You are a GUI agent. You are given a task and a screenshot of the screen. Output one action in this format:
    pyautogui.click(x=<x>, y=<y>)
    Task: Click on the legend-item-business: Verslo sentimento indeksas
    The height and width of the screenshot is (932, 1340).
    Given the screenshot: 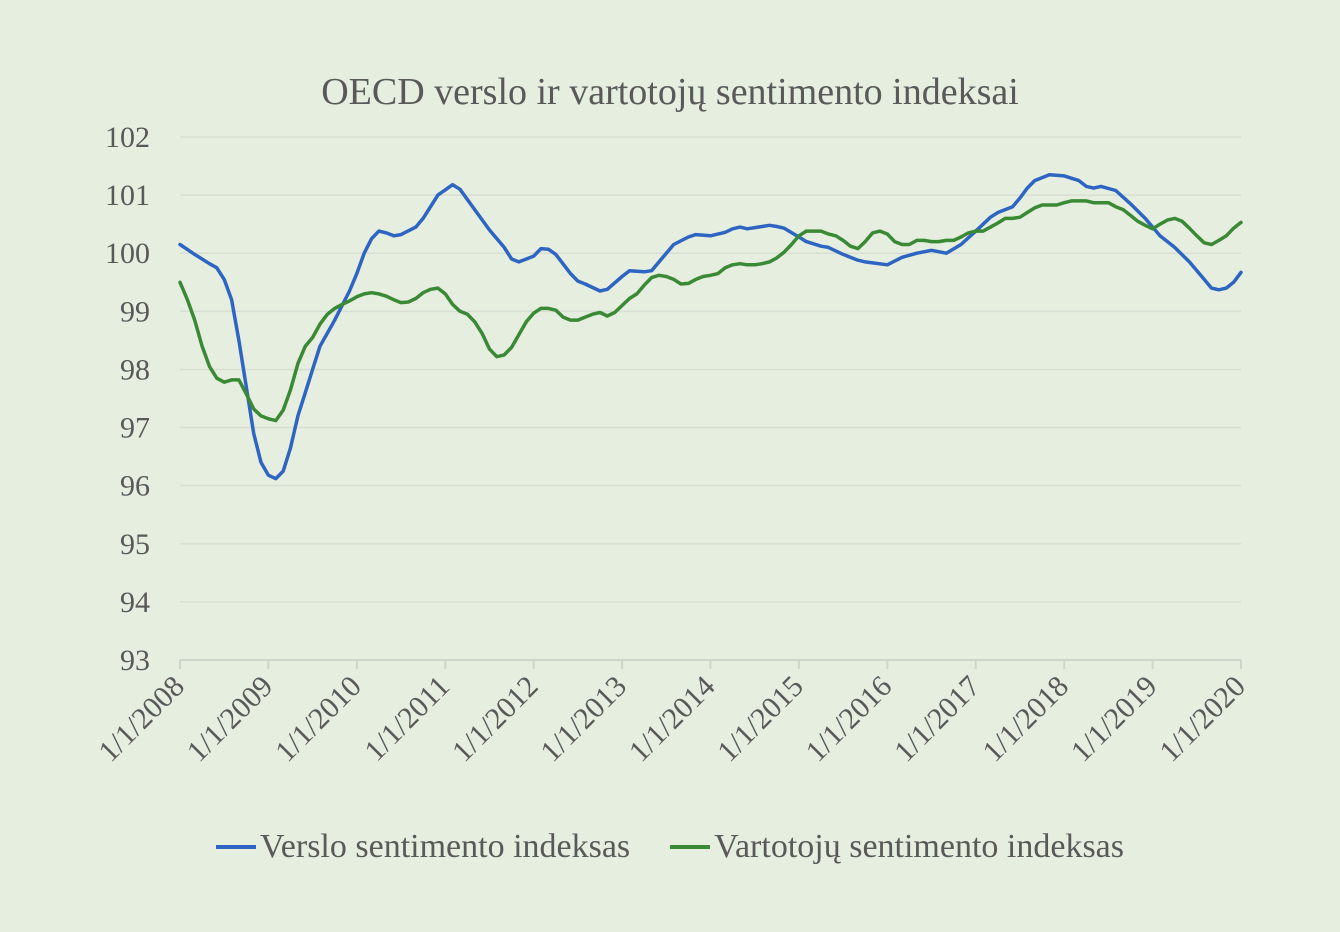 What is the action you would take?
    pyautogui.click(x=423, y=847)
    